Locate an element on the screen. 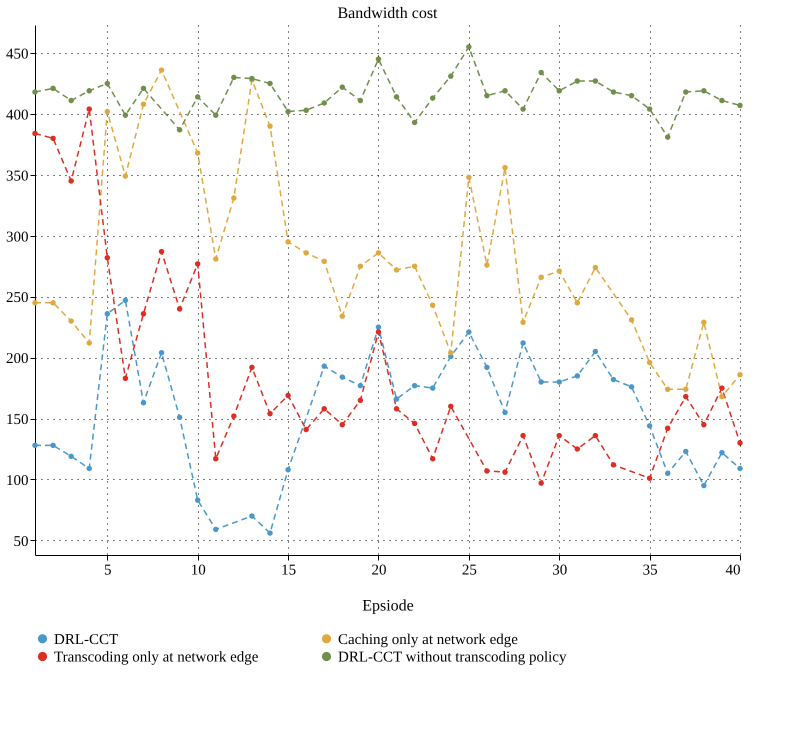  x-axis-title: Epsiode is located at coordinates (388, 606).